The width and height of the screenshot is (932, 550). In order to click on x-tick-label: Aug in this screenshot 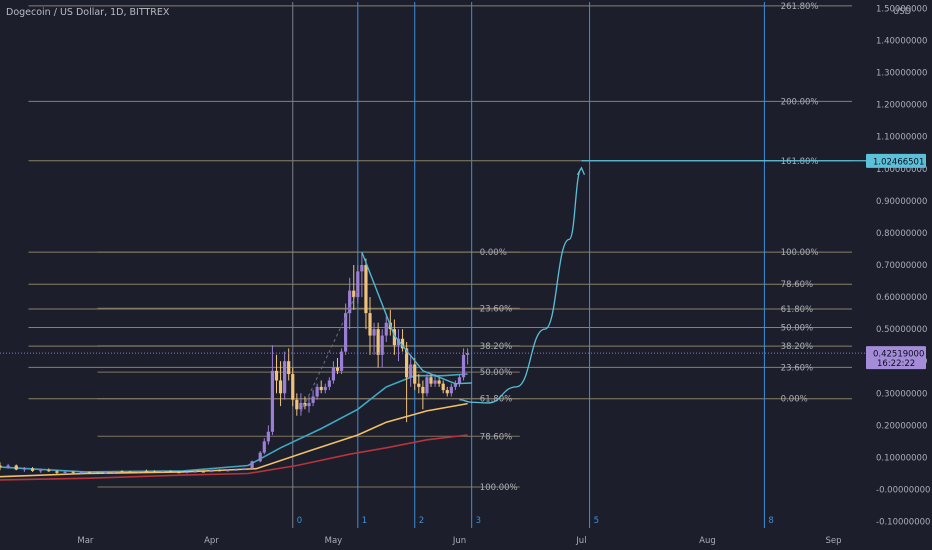, I will do `click(707, 541)`.